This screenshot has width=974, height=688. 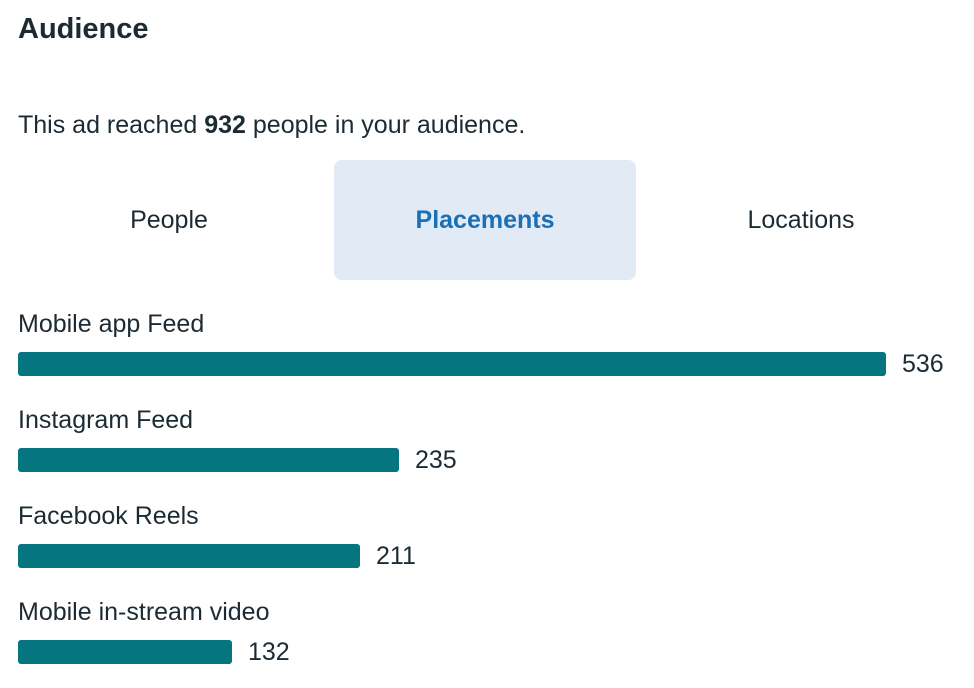 I want to click on placement-row: Mobile app Feed 536, so click(x=488, y=352).